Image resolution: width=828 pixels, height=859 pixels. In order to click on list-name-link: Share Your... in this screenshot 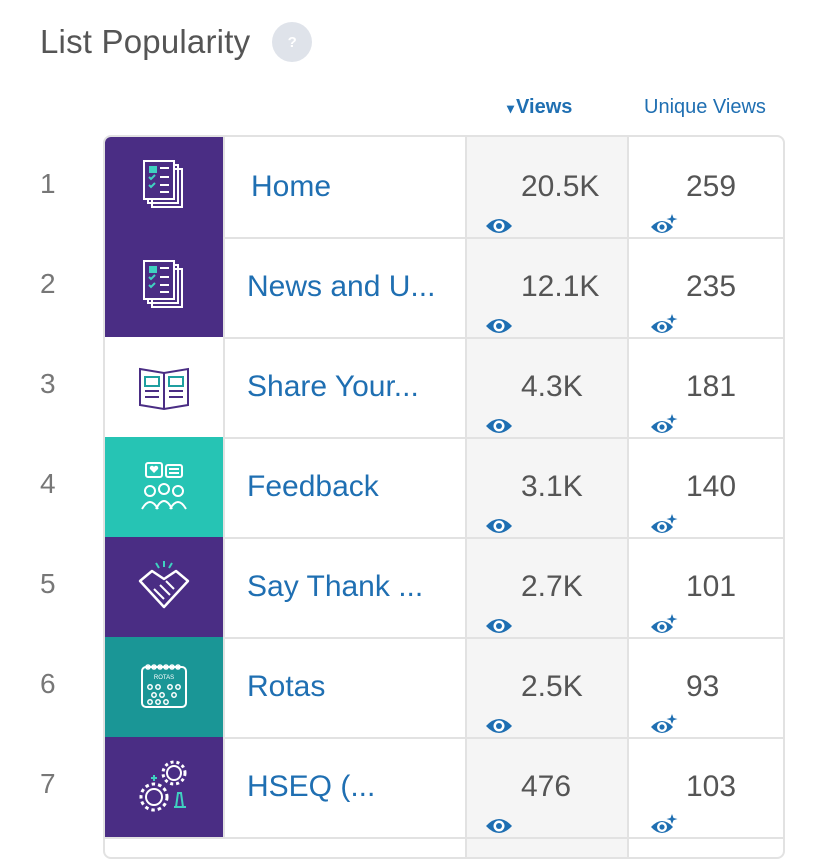, I will do `click(333, 386)`.